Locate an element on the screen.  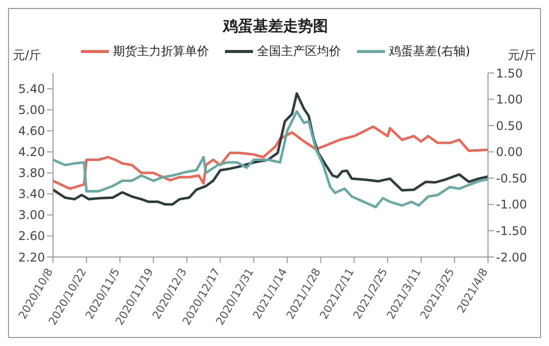
y2-tick-label: -1.50 is located at coordinates (512, 231).